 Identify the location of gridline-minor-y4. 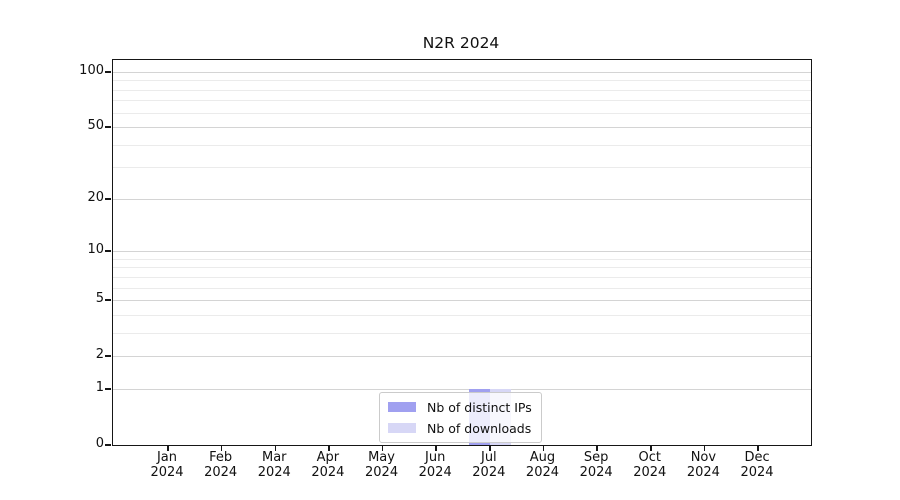
(462, 315).